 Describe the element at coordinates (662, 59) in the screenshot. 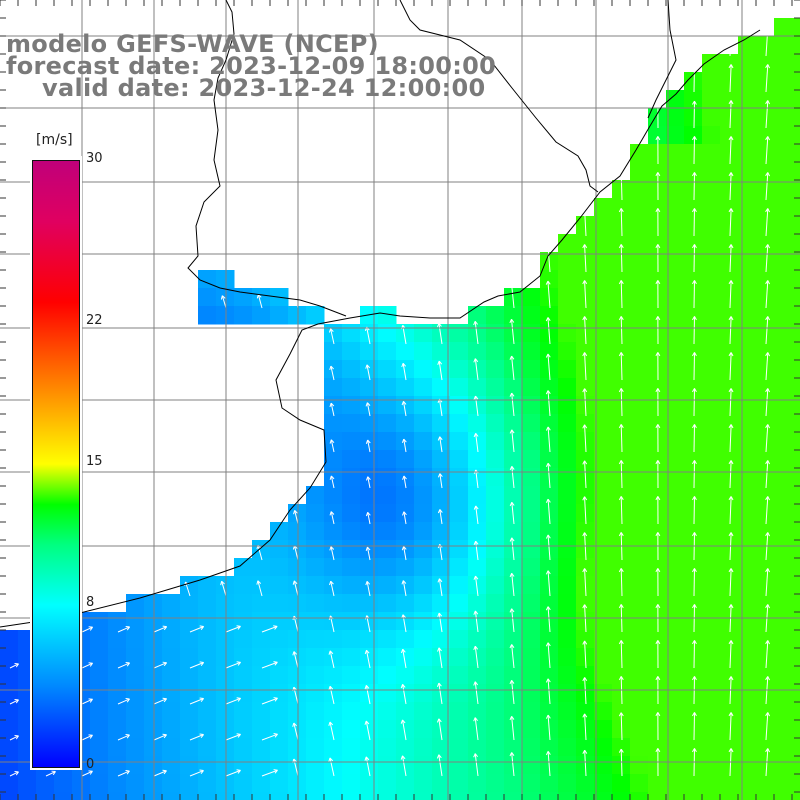

I see `coast-north-lagoon` at that location.